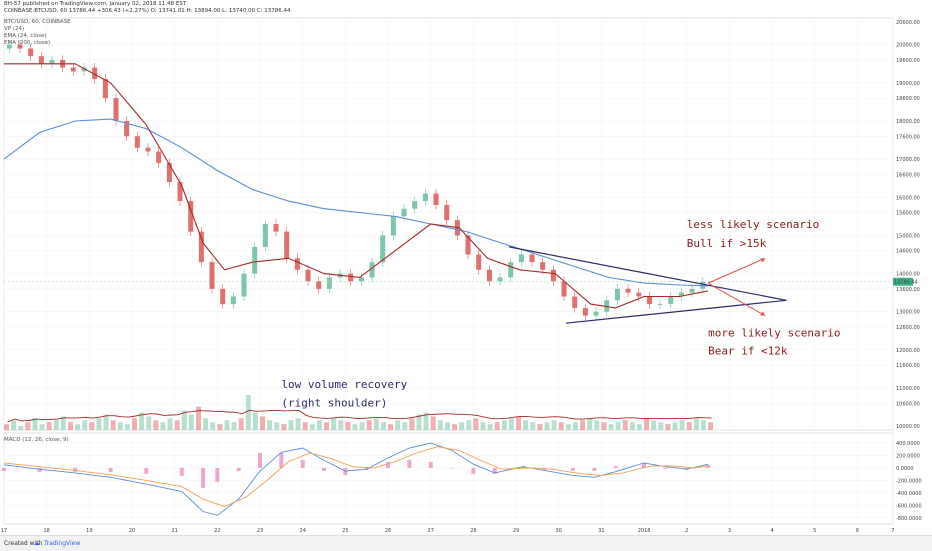 The width and height of the screenshot is (932, 551). I want to click on indicator-vp-label: VP (24), so click(14, 29).